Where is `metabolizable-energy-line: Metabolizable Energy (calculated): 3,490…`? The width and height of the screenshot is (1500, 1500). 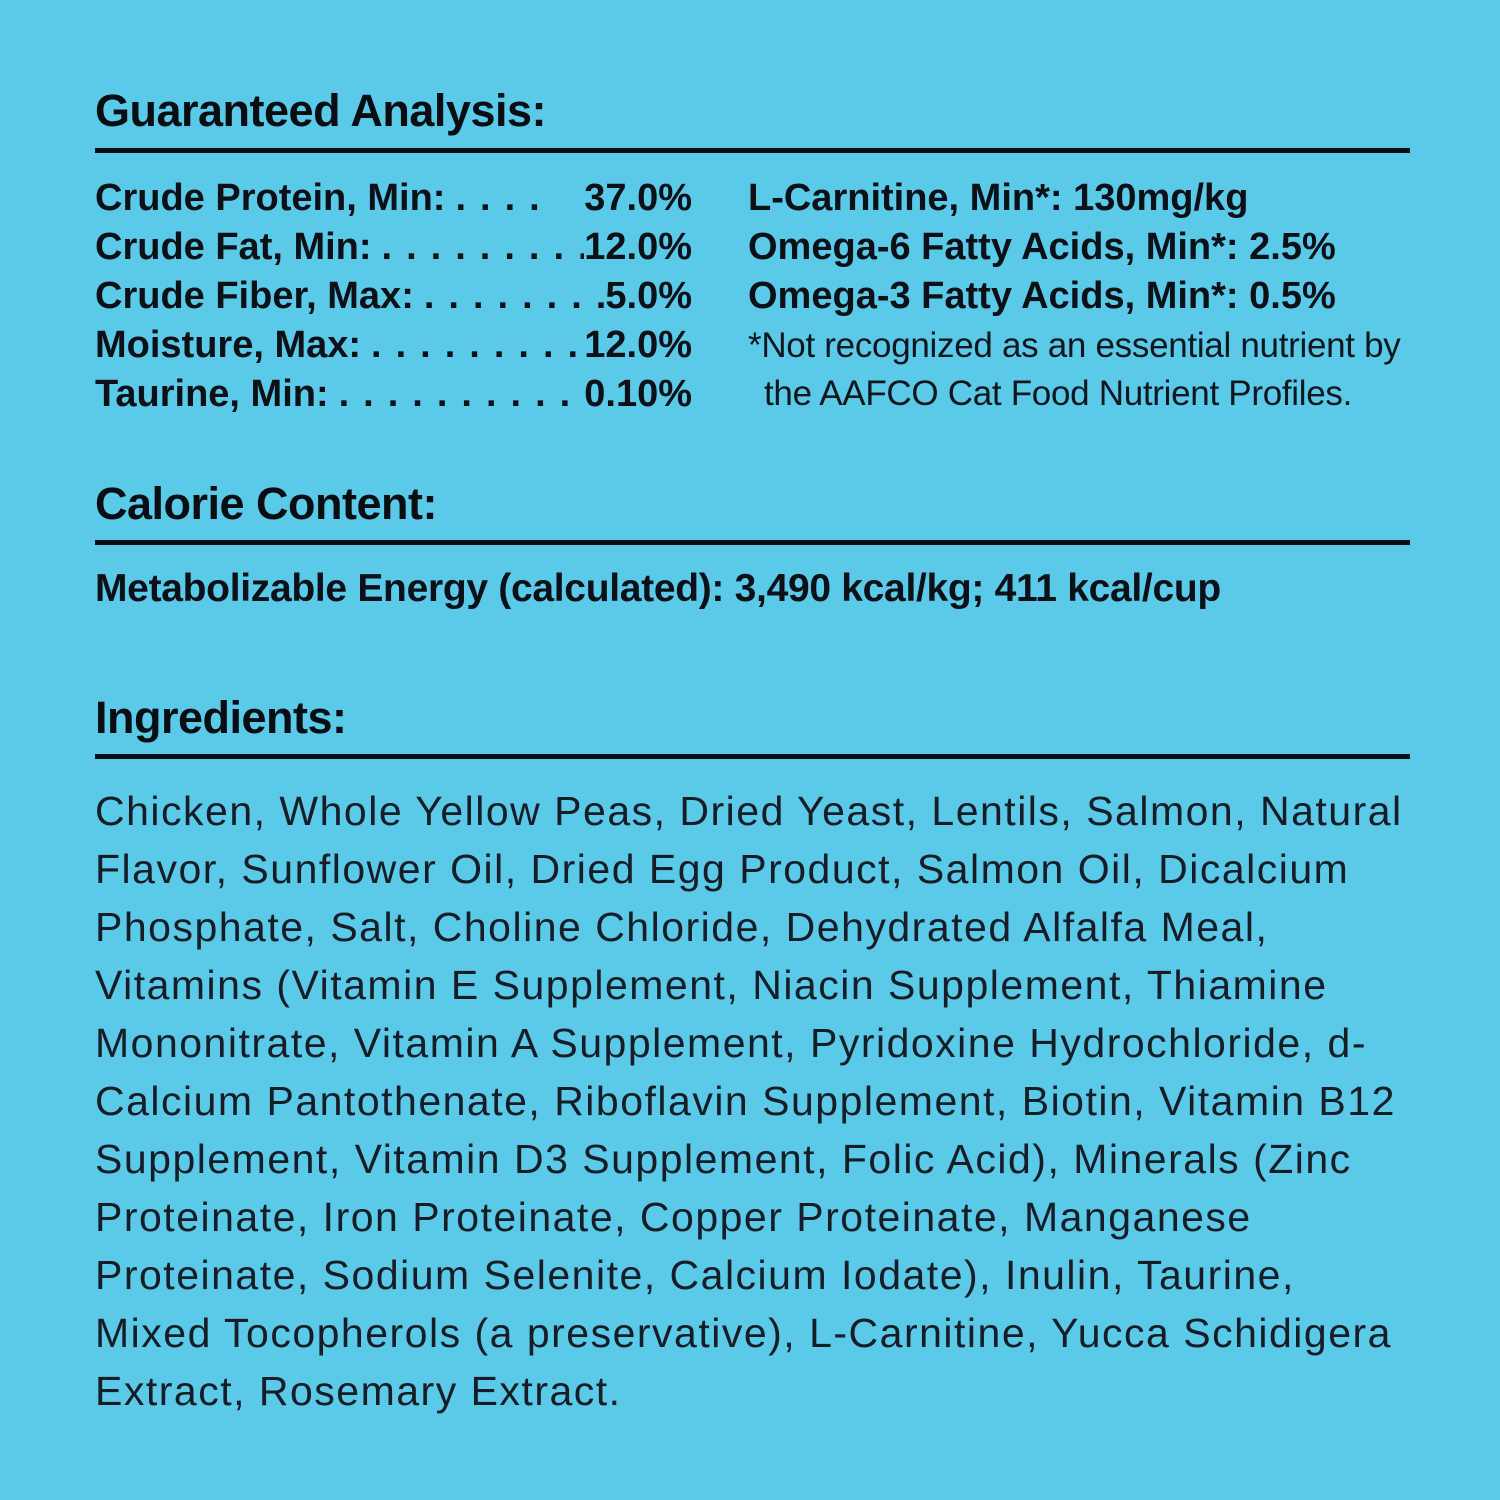
metabolizable-energy-line: Metabolizable Energy (calculated): 3,490… is located at coordinates (658, 588).